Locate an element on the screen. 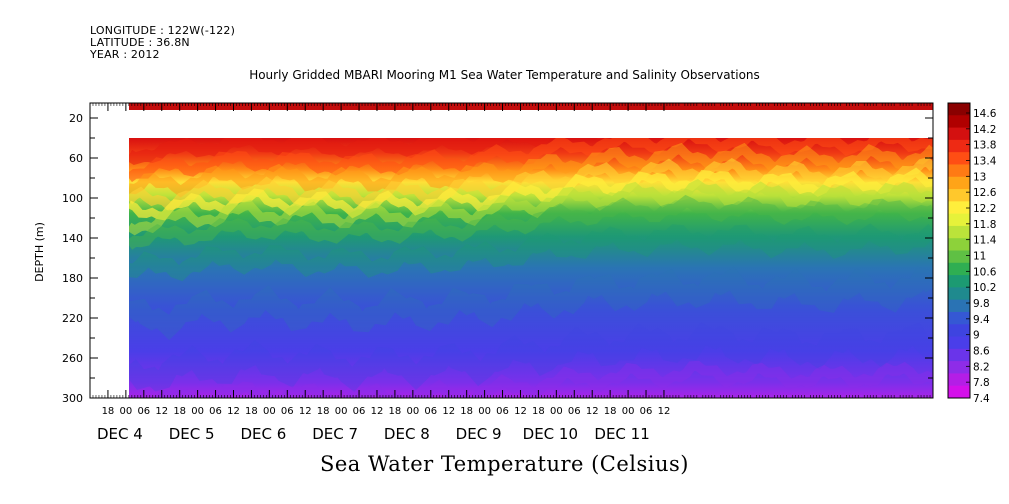  x-day-label: DEC 8 is located at coordinates (407, 434).